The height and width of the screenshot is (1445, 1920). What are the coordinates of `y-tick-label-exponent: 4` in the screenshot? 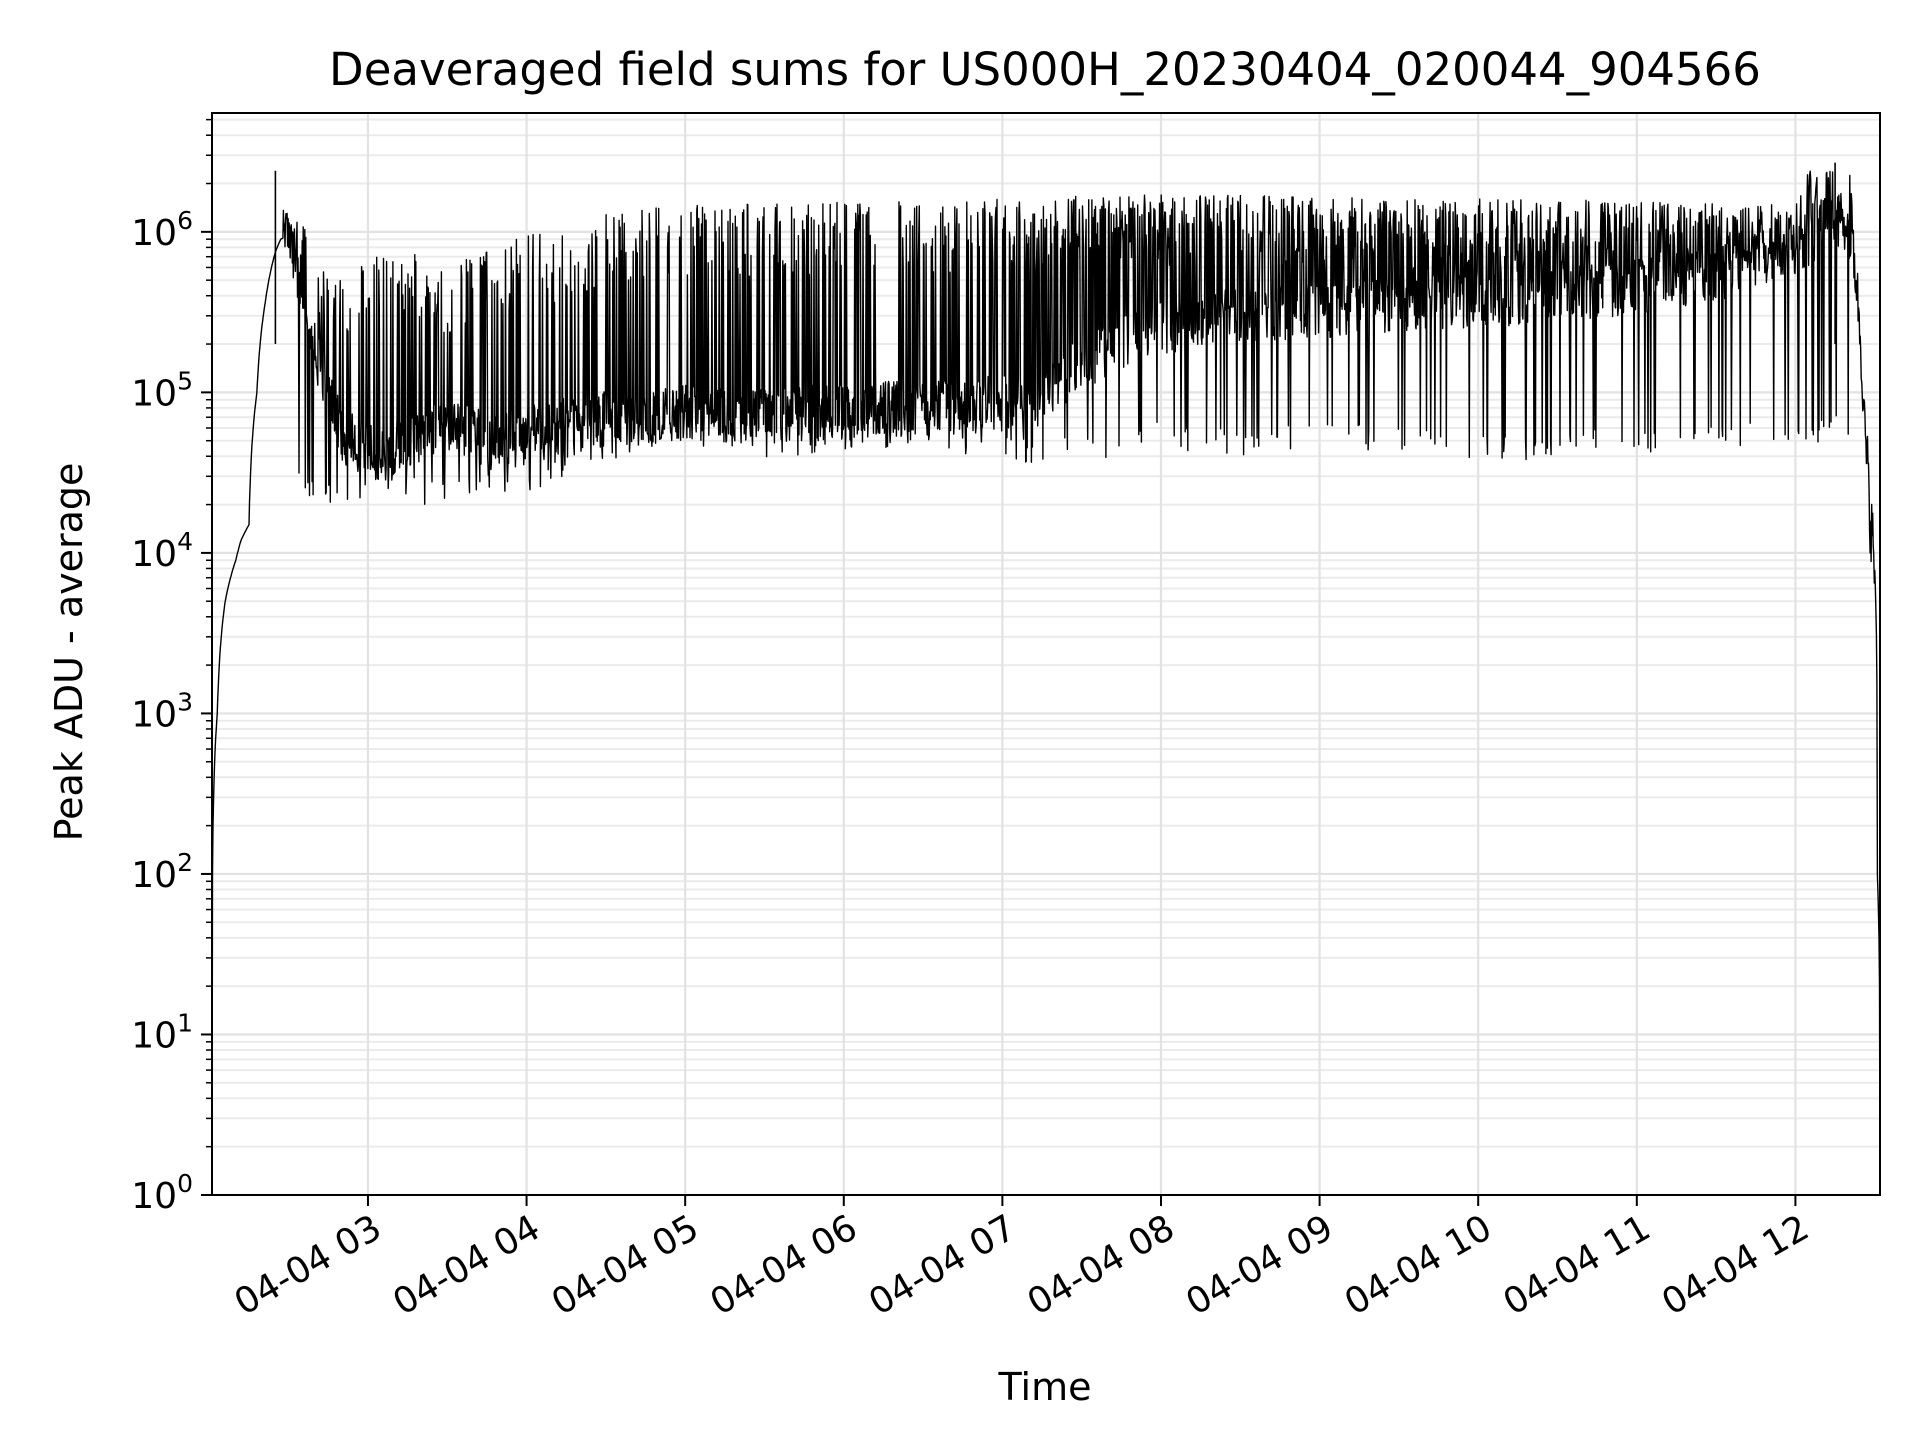 It's located at (185, 541).